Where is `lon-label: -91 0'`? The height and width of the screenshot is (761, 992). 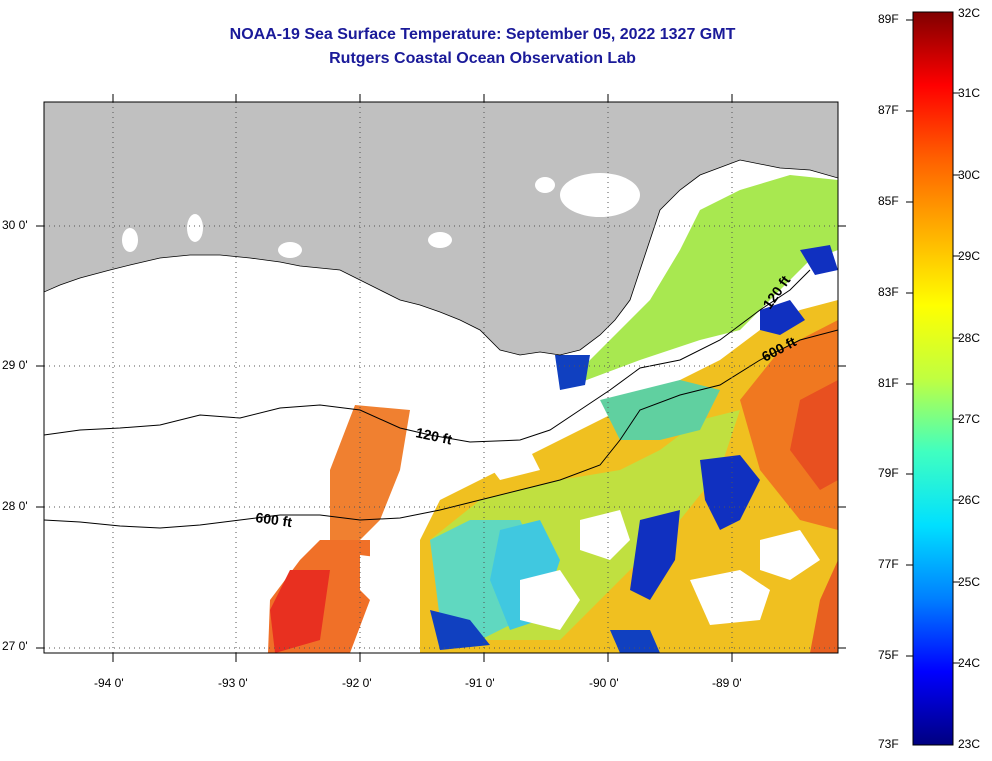 lon-label: -91 0' is located at coordinates (480, 683).